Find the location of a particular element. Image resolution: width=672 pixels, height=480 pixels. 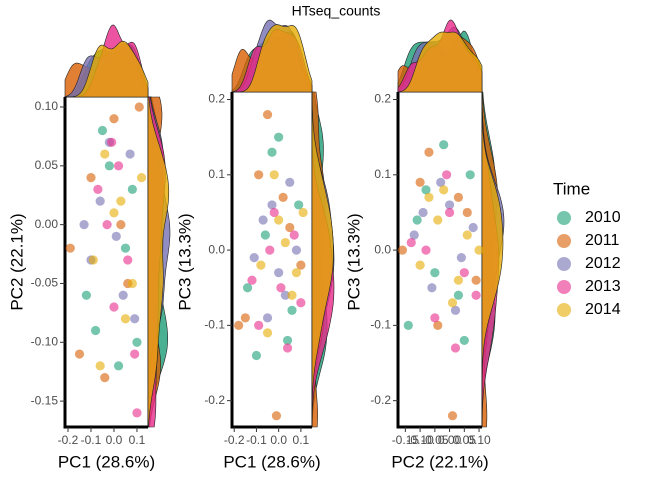

legend-label: 2010 is located at coordinates (603, 217).